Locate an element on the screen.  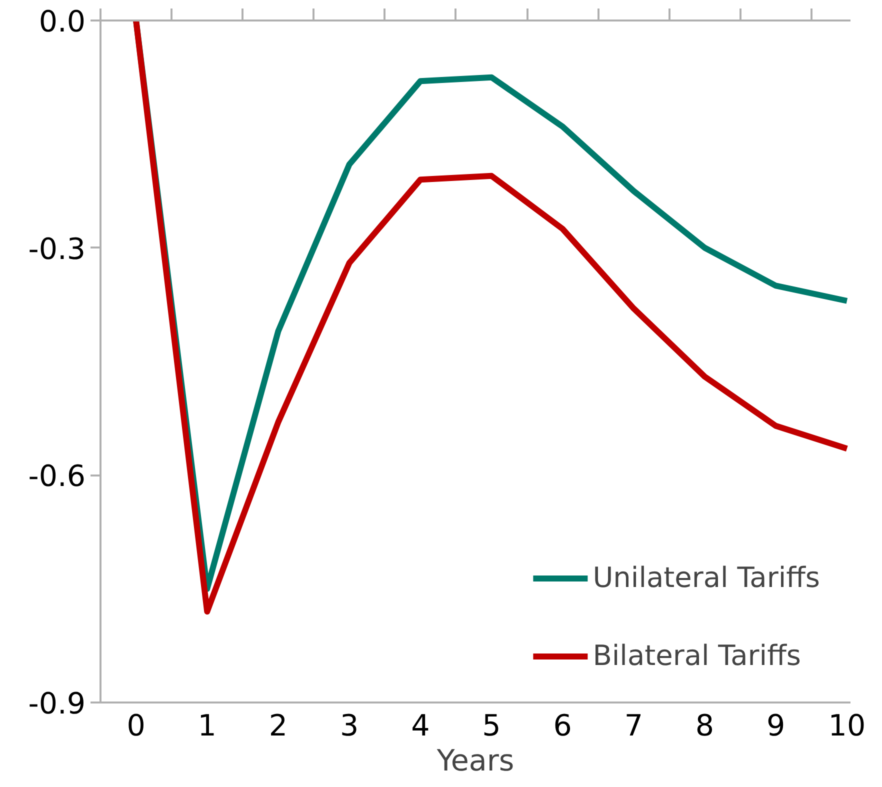
x-tick-label: 8 is located at coordinates (704, 725).